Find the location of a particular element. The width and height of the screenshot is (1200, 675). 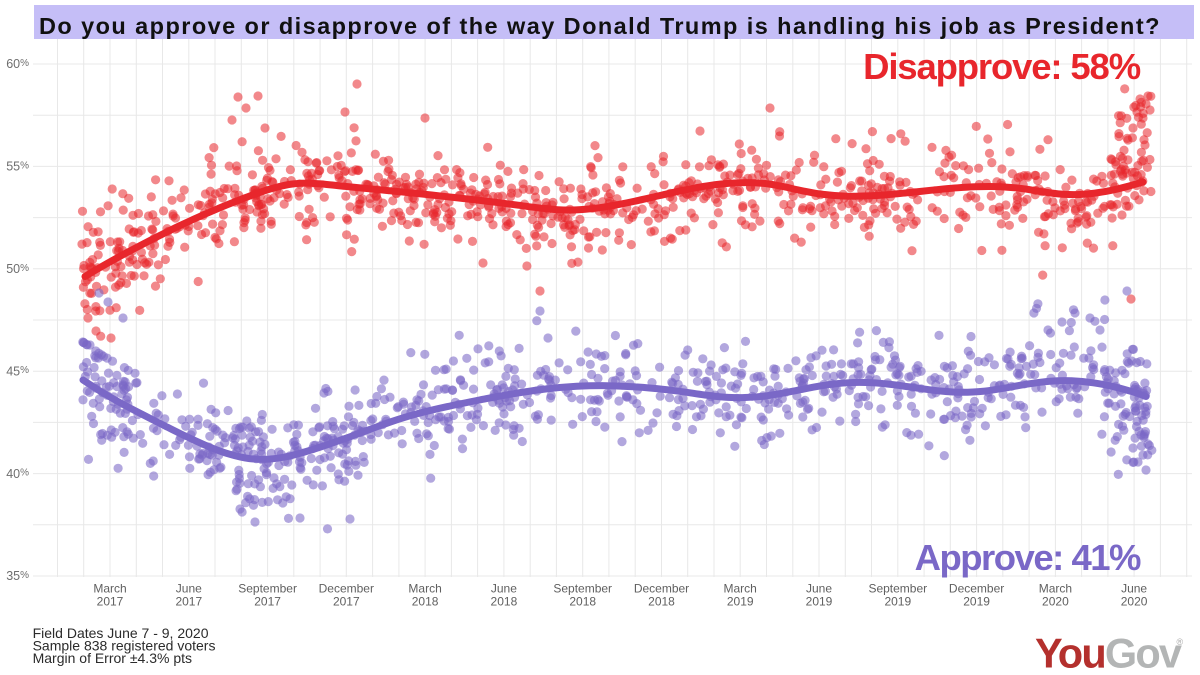

svg-text: Sample 838 registered voters is located at coordinates (124, 646).